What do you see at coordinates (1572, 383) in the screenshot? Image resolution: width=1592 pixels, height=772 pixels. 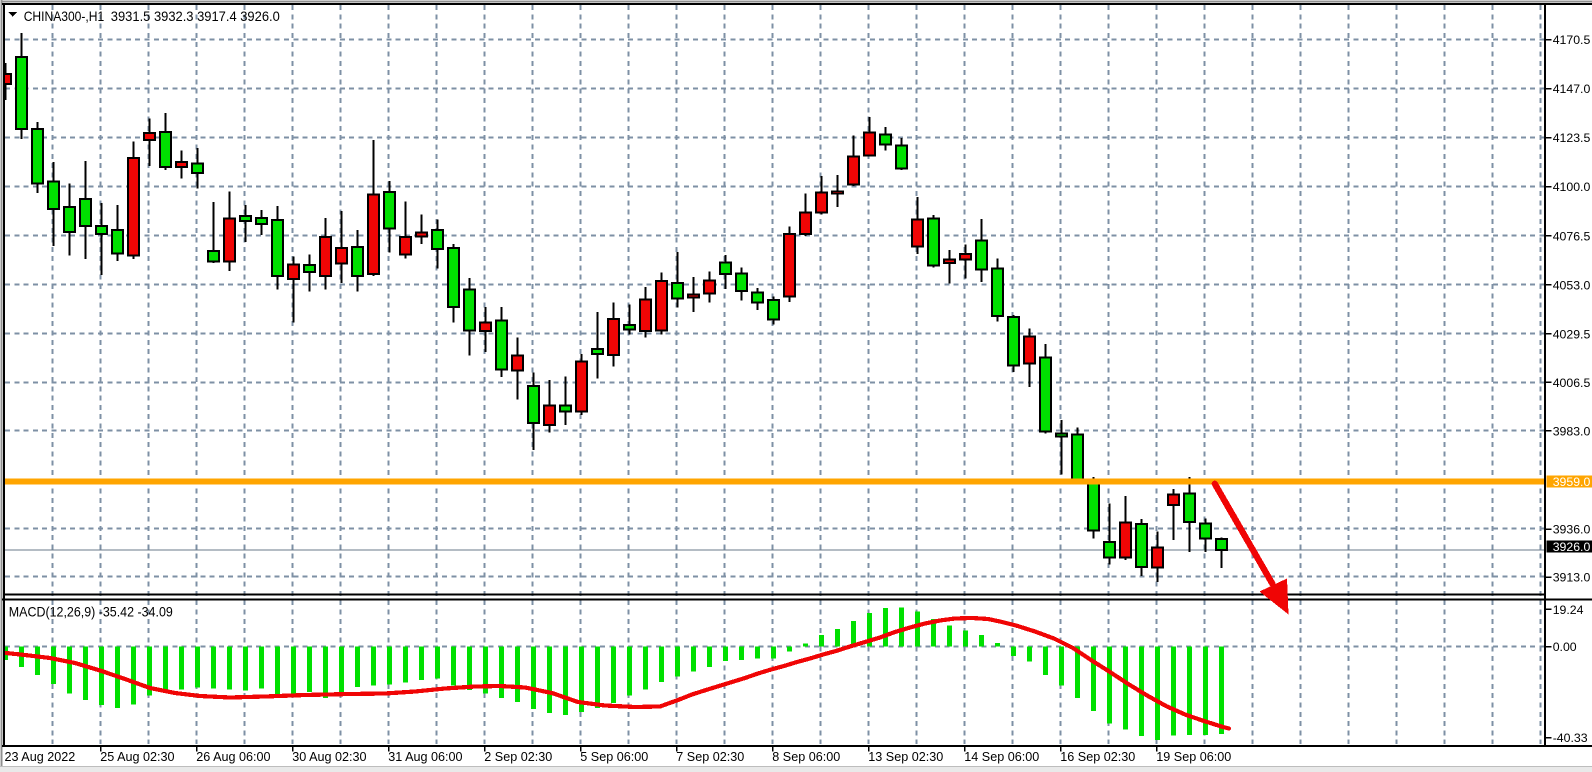 I see `svg-text: 4006.5` at bounding box center [1572, 383].